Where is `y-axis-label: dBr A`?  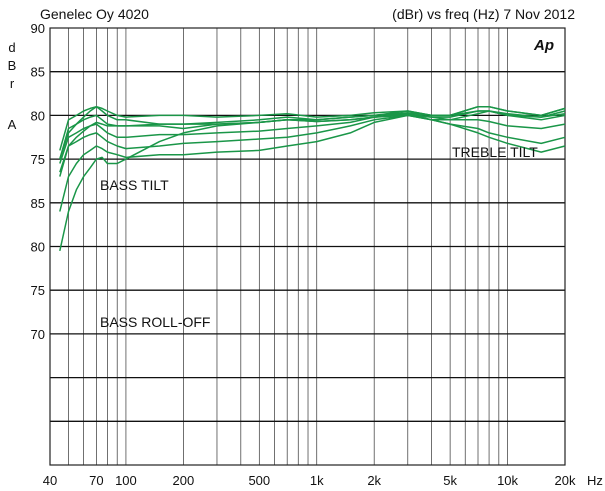
y-axis-label: dBr A is located at coordinates (12, 86).